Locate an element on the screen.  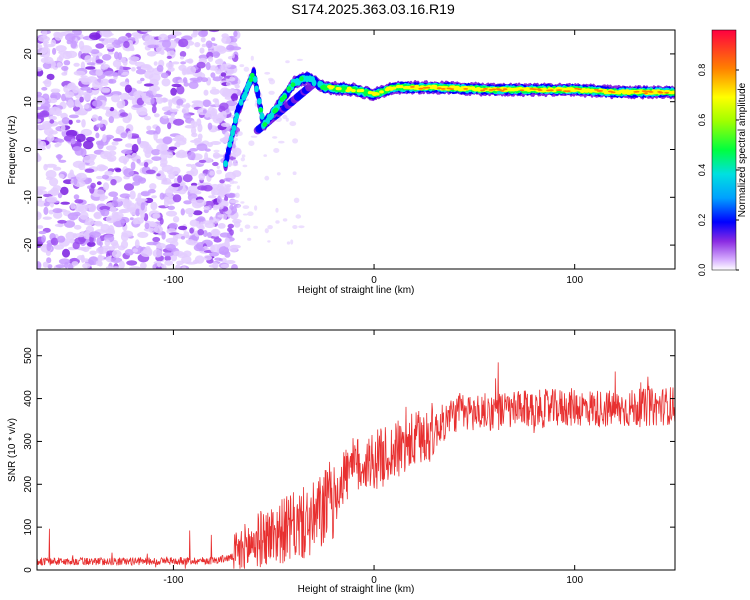
x-tick-label: 100 is located at coordinates (574, 280).